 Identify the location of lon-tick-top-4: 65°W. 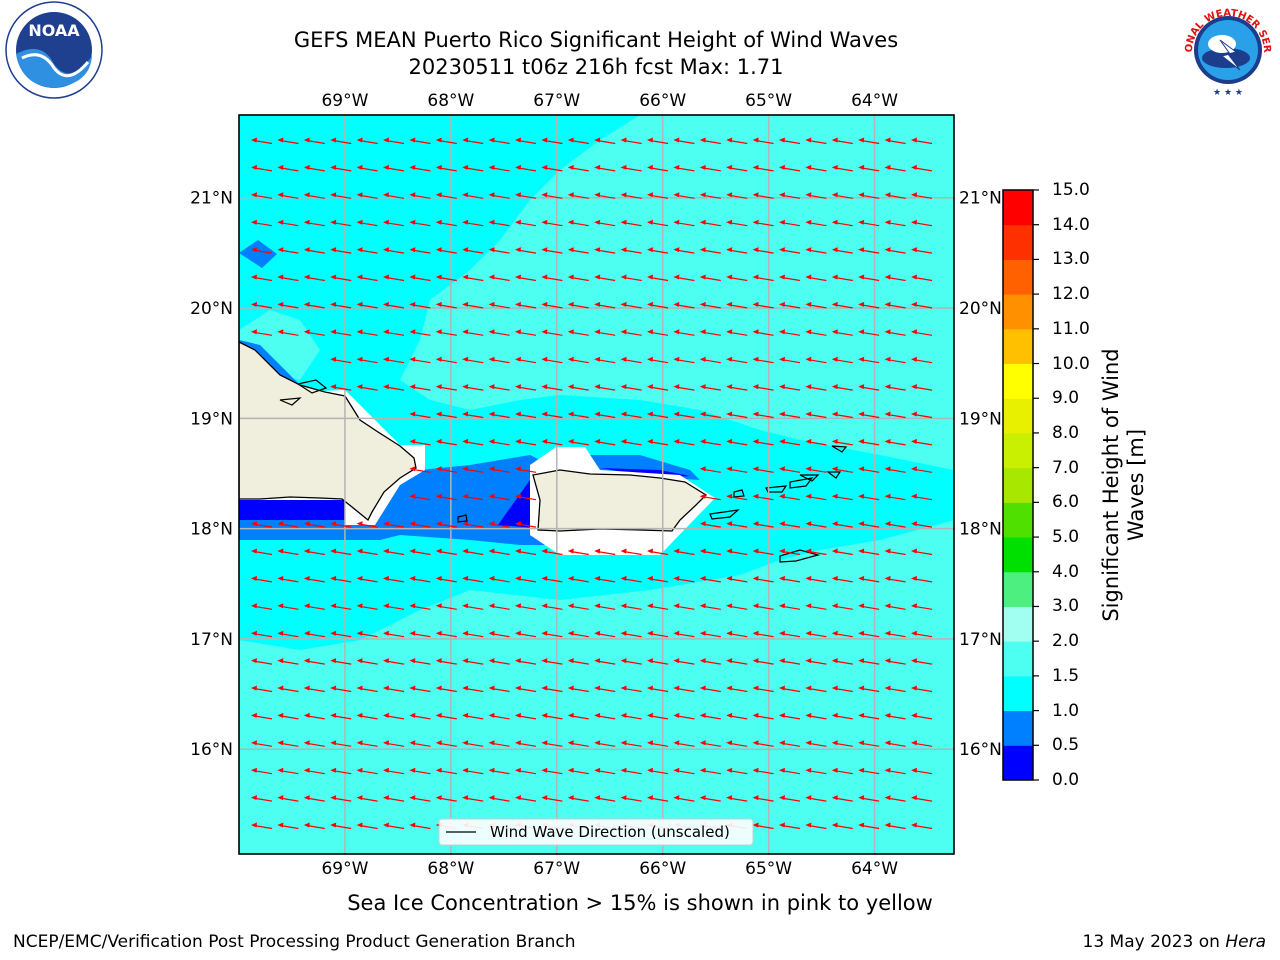
(768, 101).